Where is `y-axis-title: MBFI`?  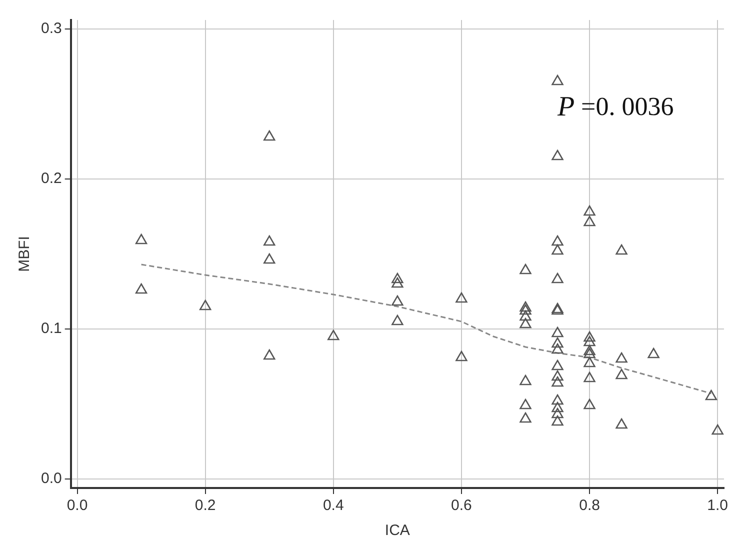 y-axis-title: MBFI is located at coordinates (25, 254).